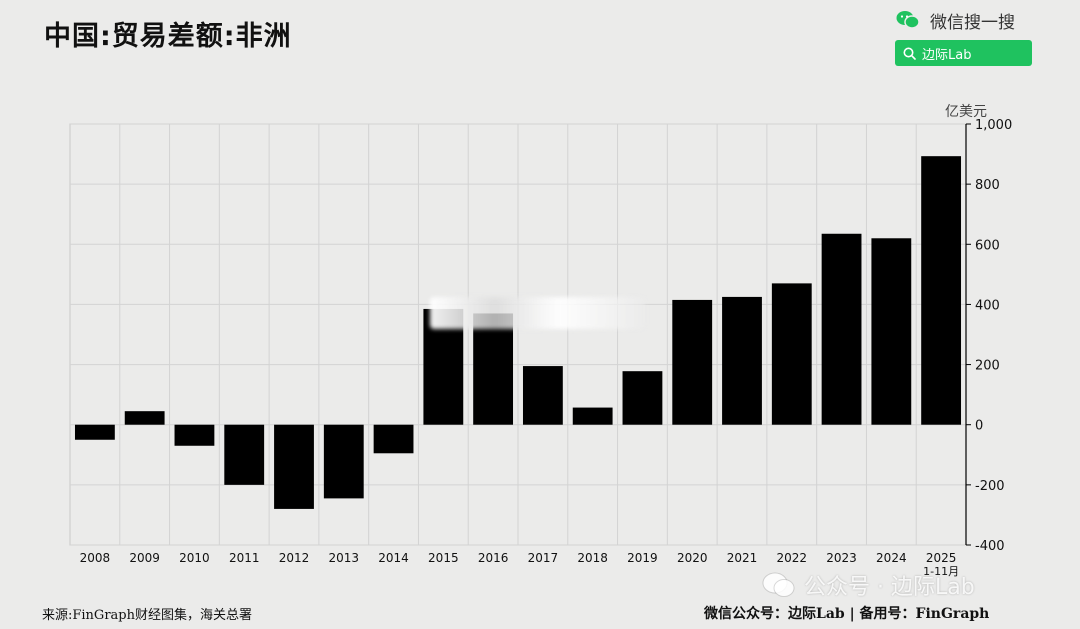  I want to click on bar-2017, so click(542, 395).